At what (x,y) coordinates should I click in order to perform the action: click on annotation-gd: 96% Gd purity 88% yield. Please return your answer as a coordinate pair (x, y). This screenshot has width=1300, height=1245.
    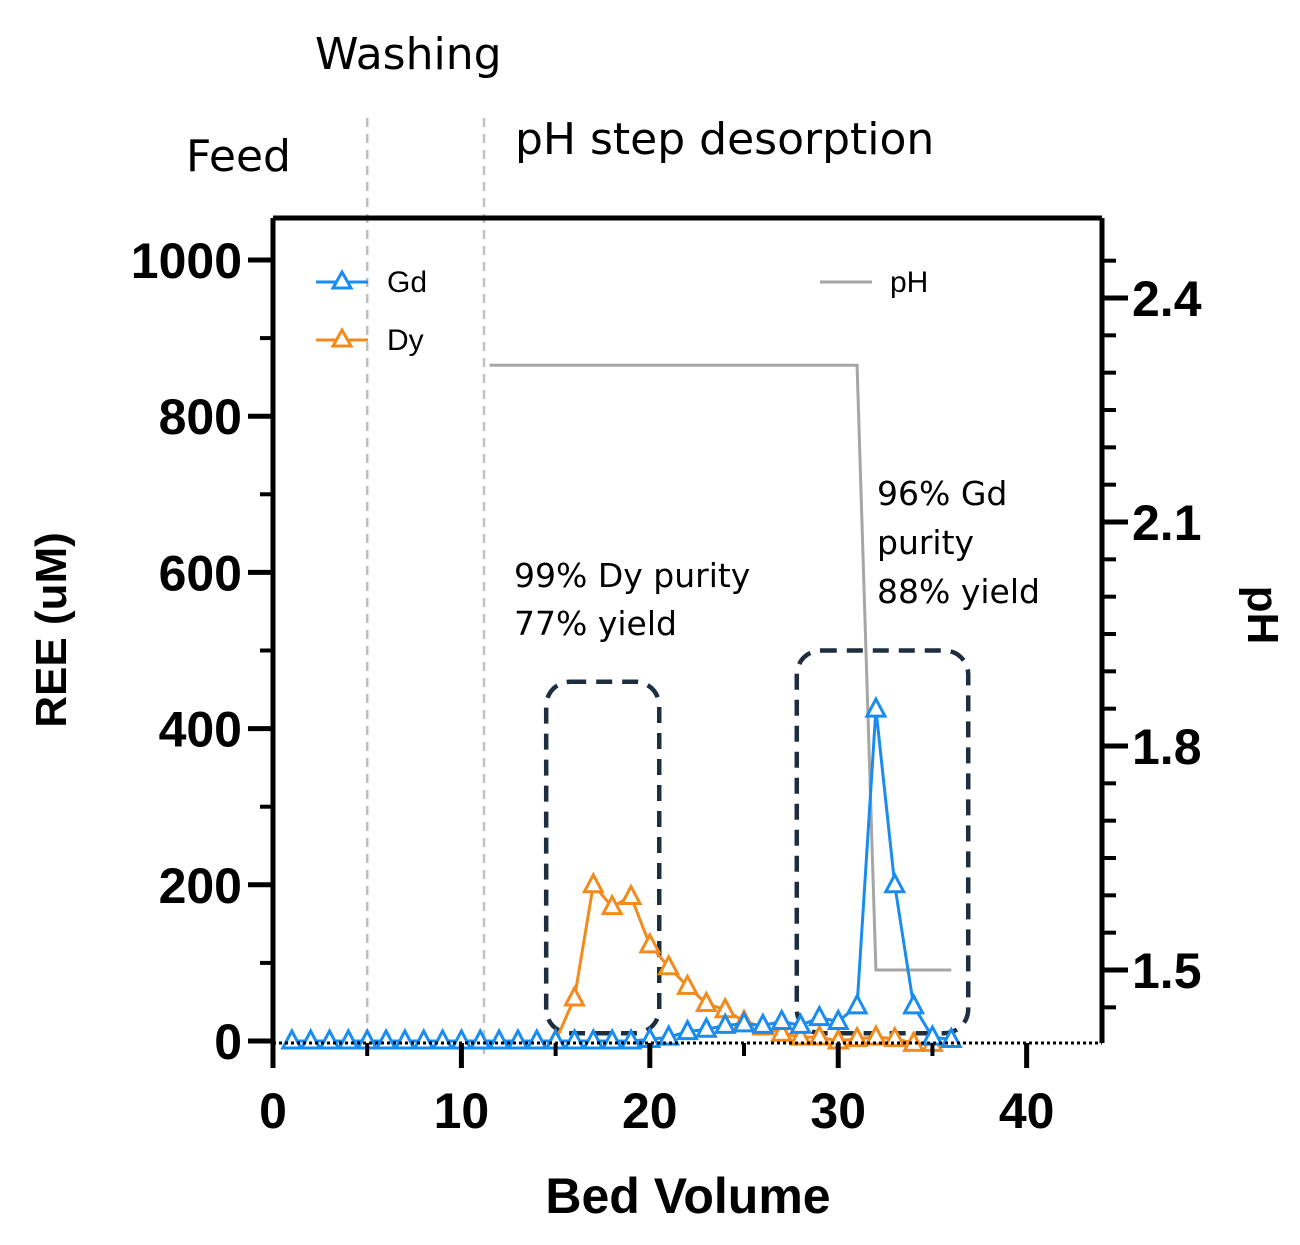
    Looking at the image, I should click on (958, 542).